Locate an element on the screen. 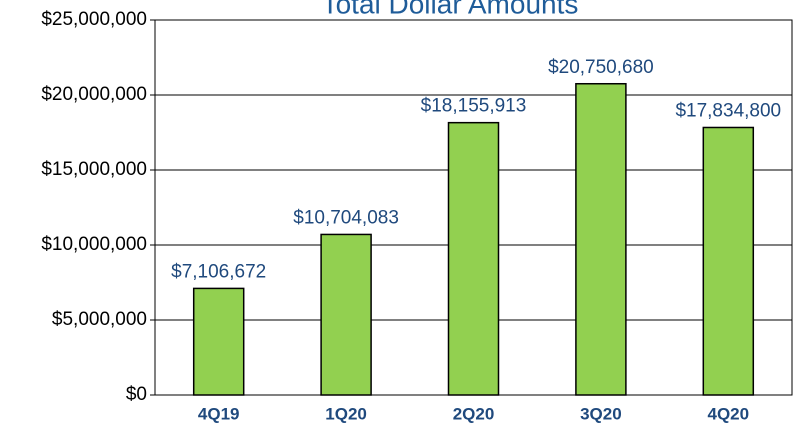  x-tick-label: 4Q20 is located at coordinates (729, 413).